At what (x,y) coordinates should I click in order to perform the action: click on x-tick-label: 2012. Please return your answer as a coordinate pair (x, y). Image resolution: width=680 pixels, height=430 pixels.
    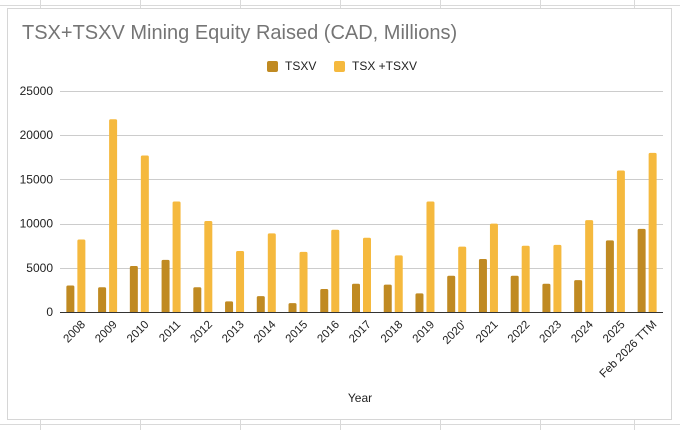
    Looking at the image, I should click on (201, 332).